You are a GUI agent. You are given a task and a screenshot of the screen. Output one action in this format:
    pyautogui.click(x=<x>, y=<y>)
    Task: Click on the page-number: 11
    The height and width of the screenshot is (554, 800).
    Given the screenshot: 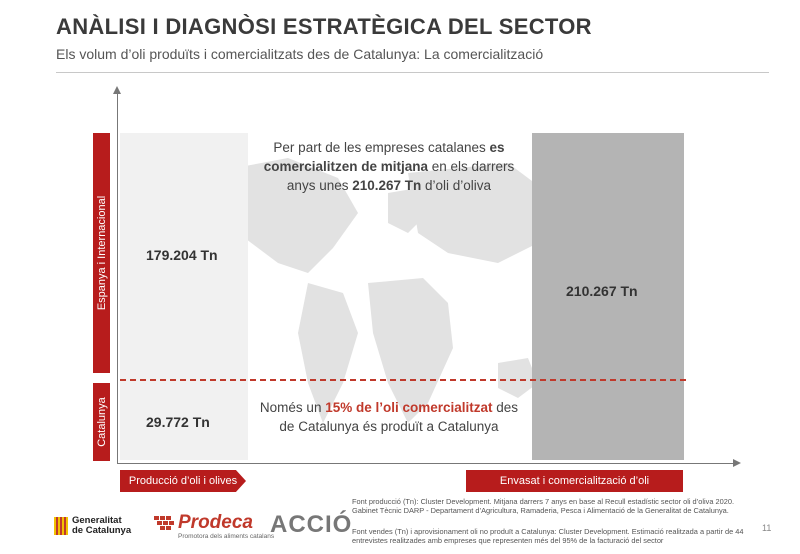 What is the action you would take?
    pyautogui.click(x=767, y=528)
    